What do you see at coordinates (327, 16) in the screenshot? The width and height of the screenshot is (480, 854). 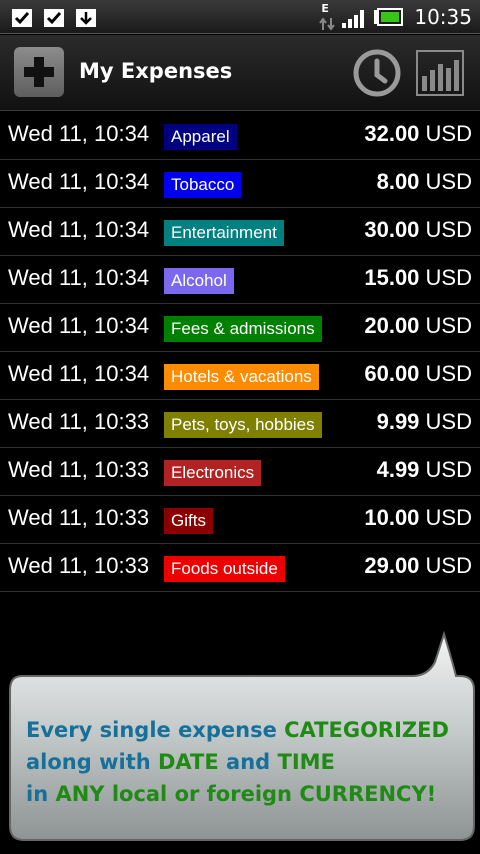 I see `data-arrows-icon: E` at bounding box center [327, 16].